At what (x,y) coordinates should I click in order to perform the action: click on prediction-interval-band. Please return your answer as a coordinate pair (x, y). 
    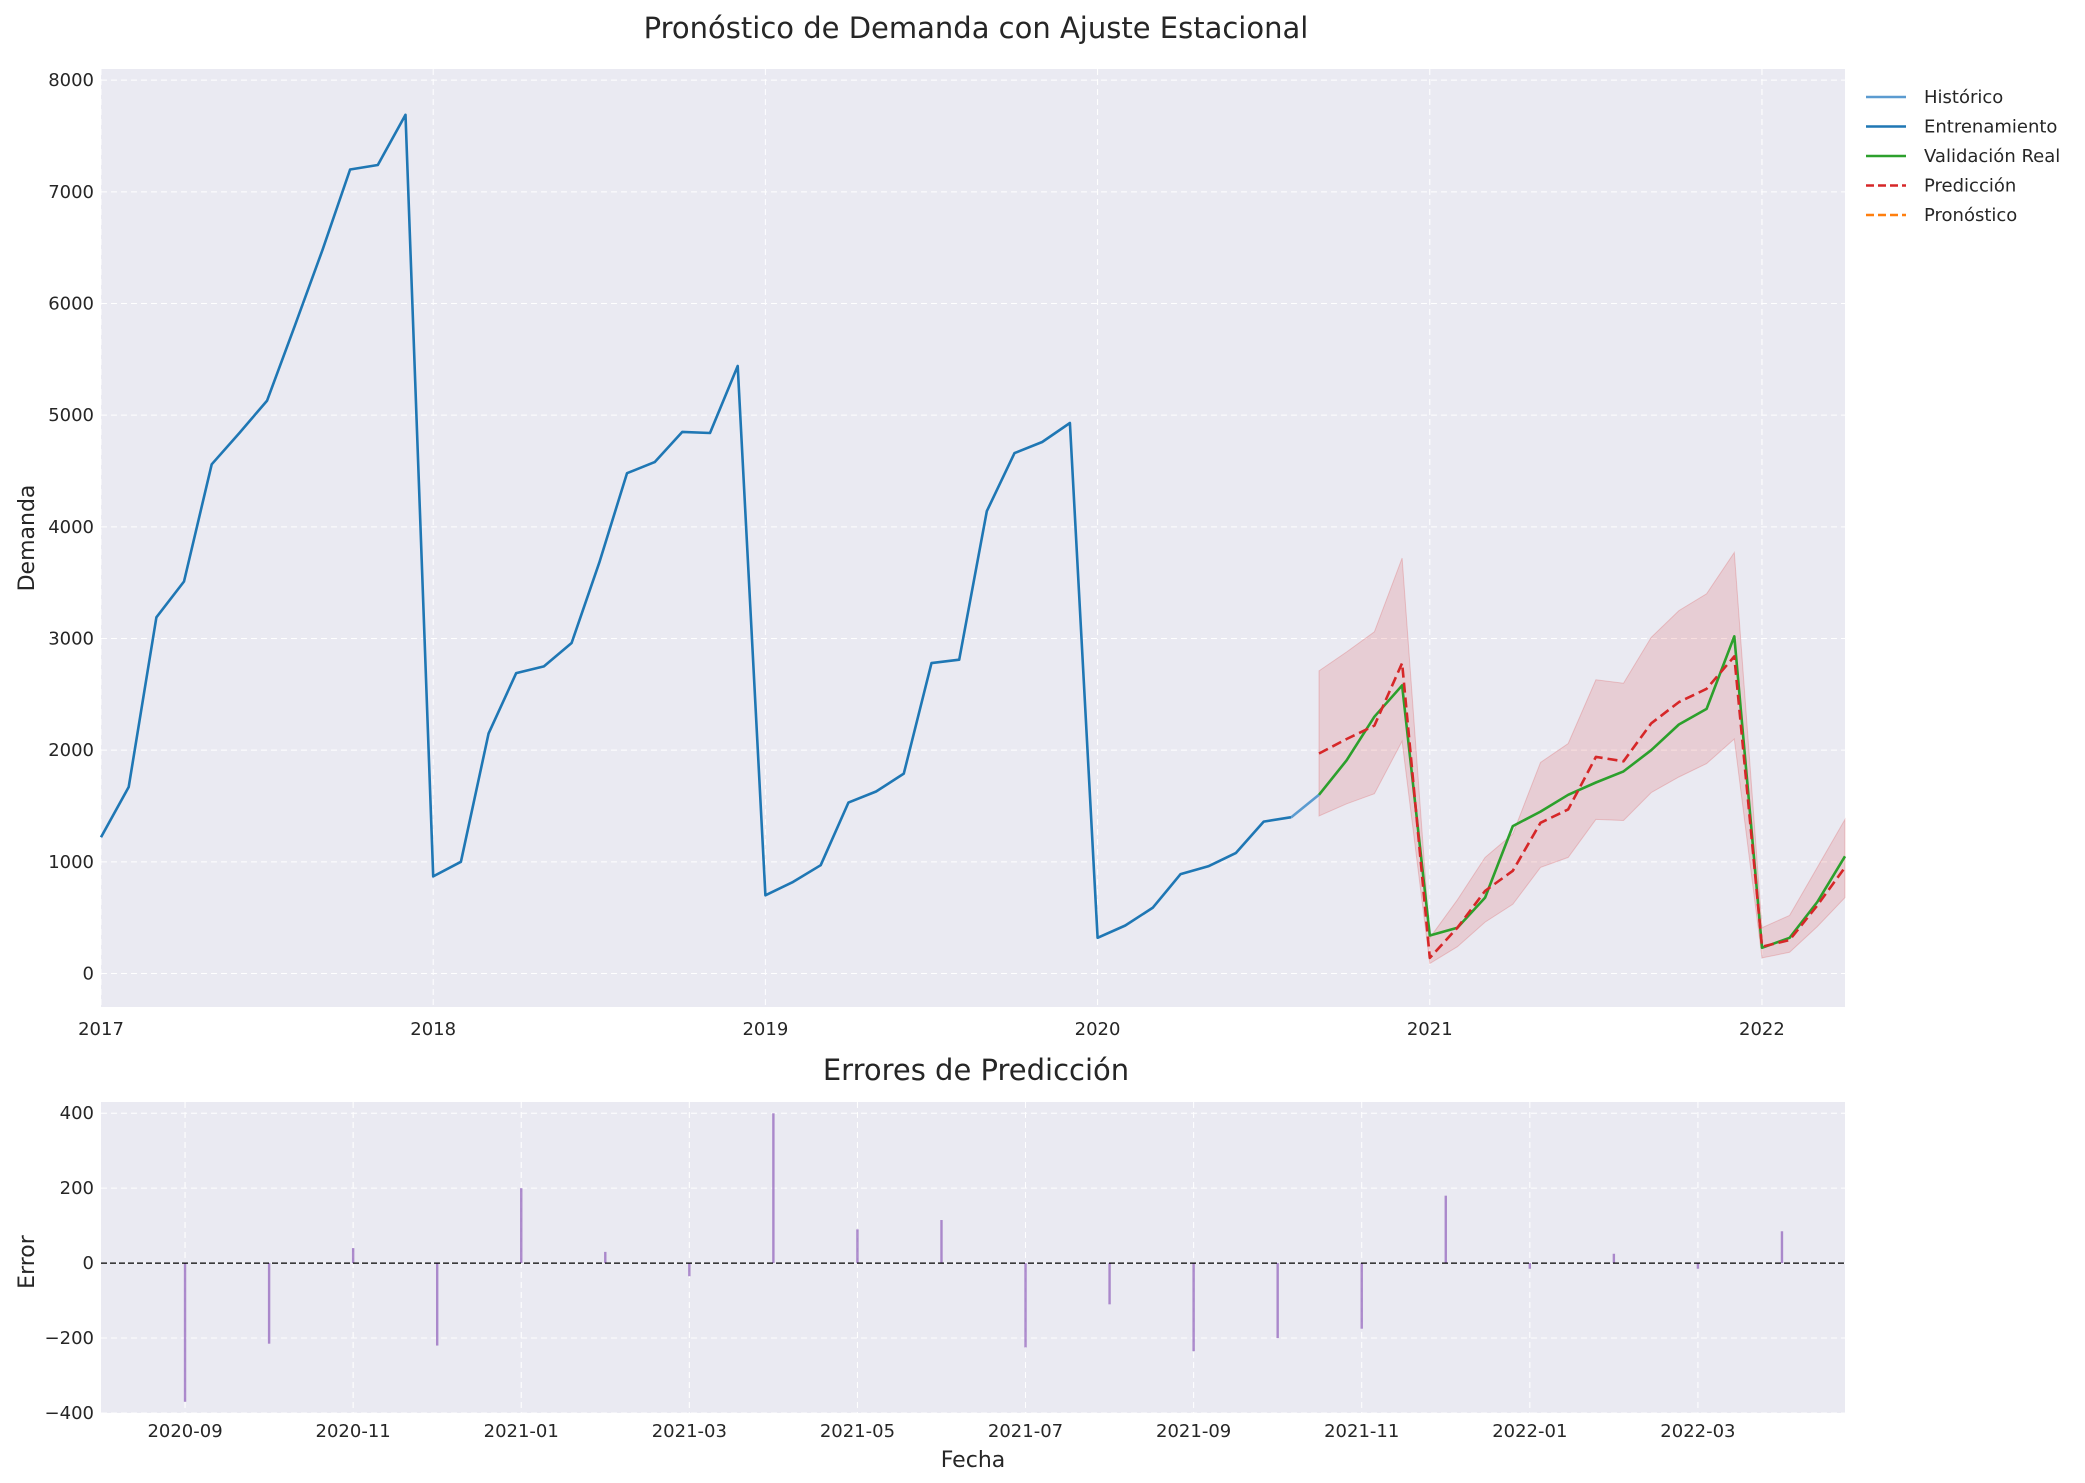
    Looking at the image, I should click on (1582, 758).